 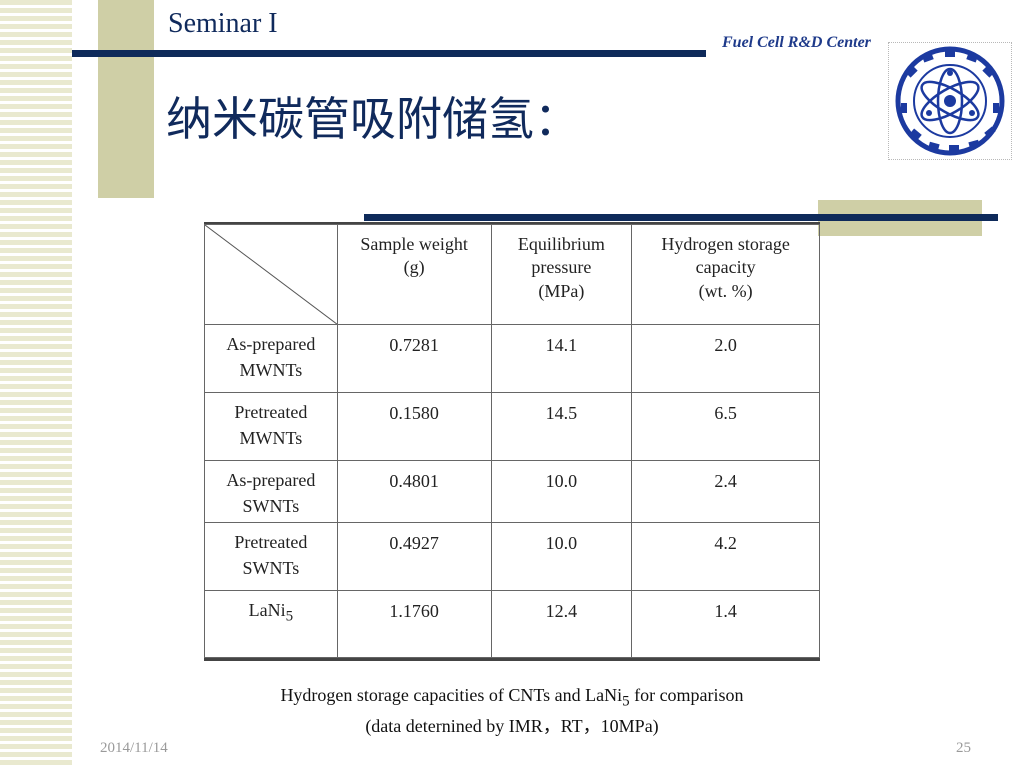 I want to click on seminar-label: Seminar I, so click(x=223, y=23).